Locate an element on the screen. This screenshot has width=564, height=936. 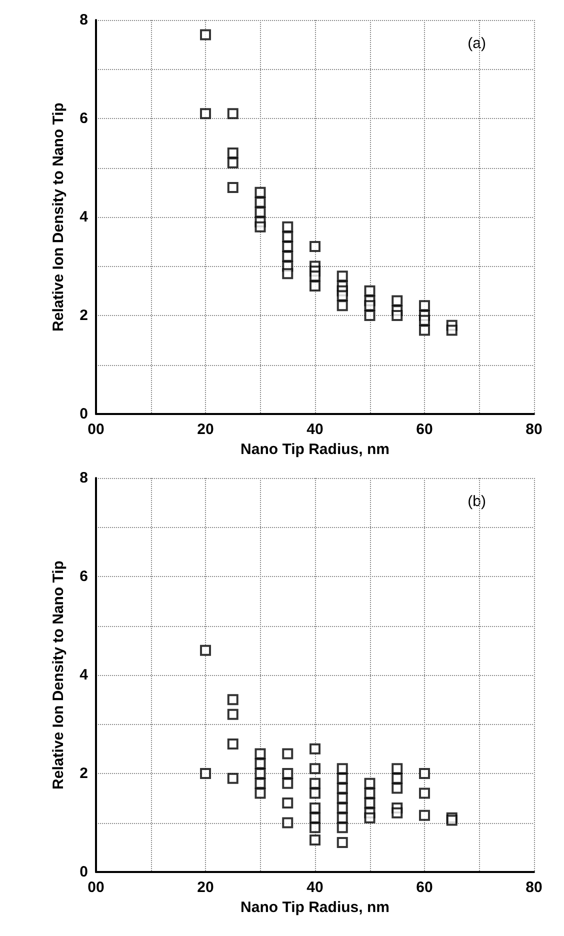
annotation: (b) is located at coordinates (477, 501).